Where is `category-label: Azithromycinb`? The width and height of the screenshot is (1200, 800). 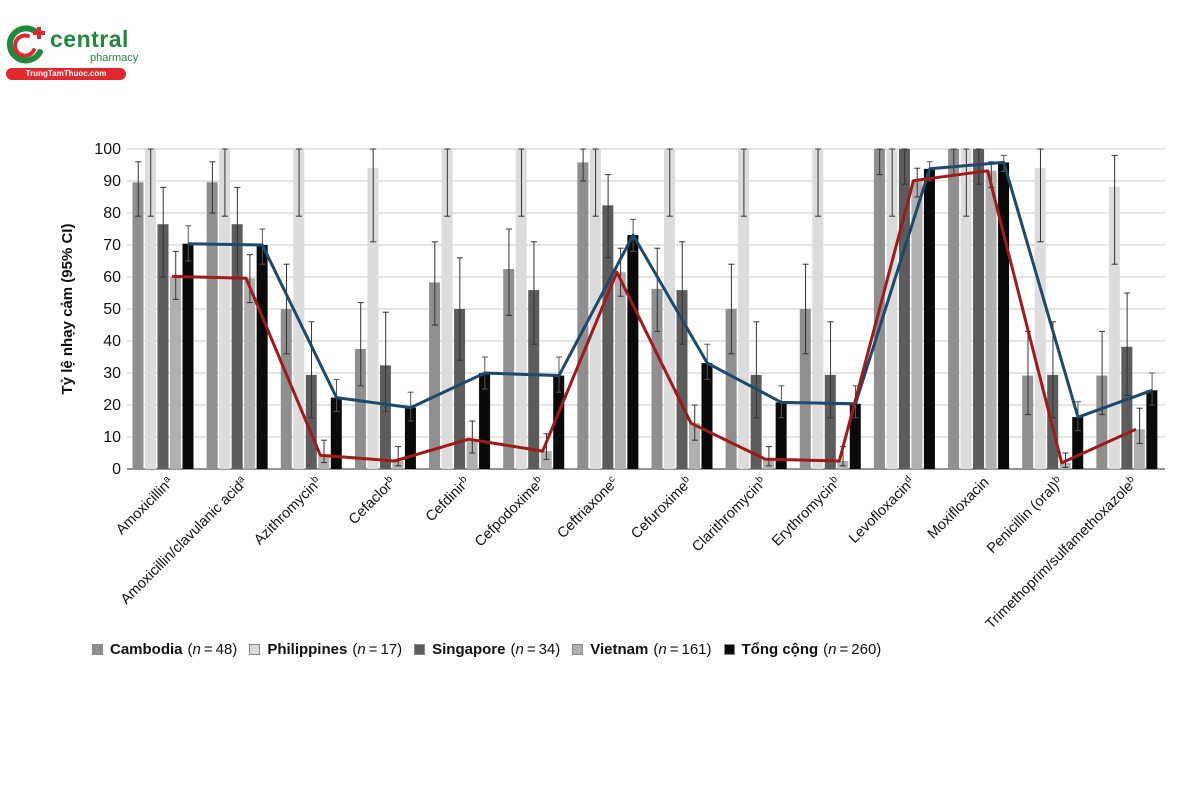 category-label: Azithromycinb is located at coordinates (288, 510).